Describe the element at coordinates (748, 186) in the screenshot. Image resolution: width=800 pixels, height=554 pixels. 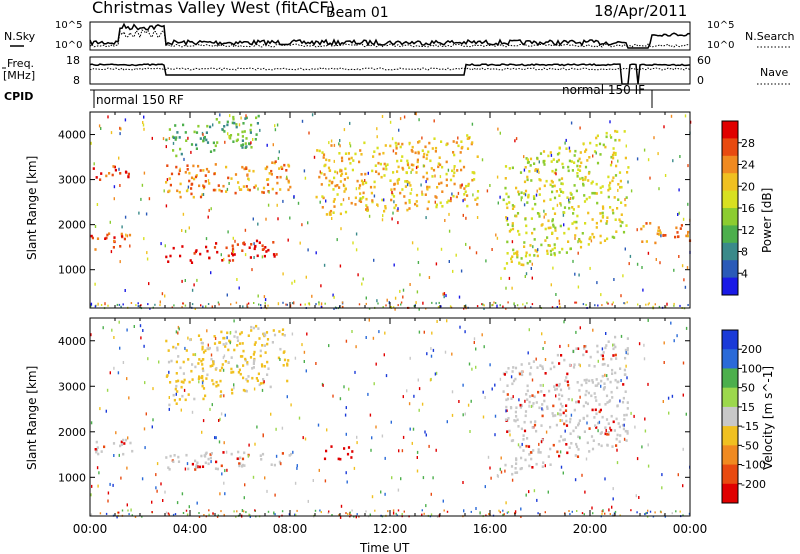
I see `colorbar-tick-label: 20` at that location.